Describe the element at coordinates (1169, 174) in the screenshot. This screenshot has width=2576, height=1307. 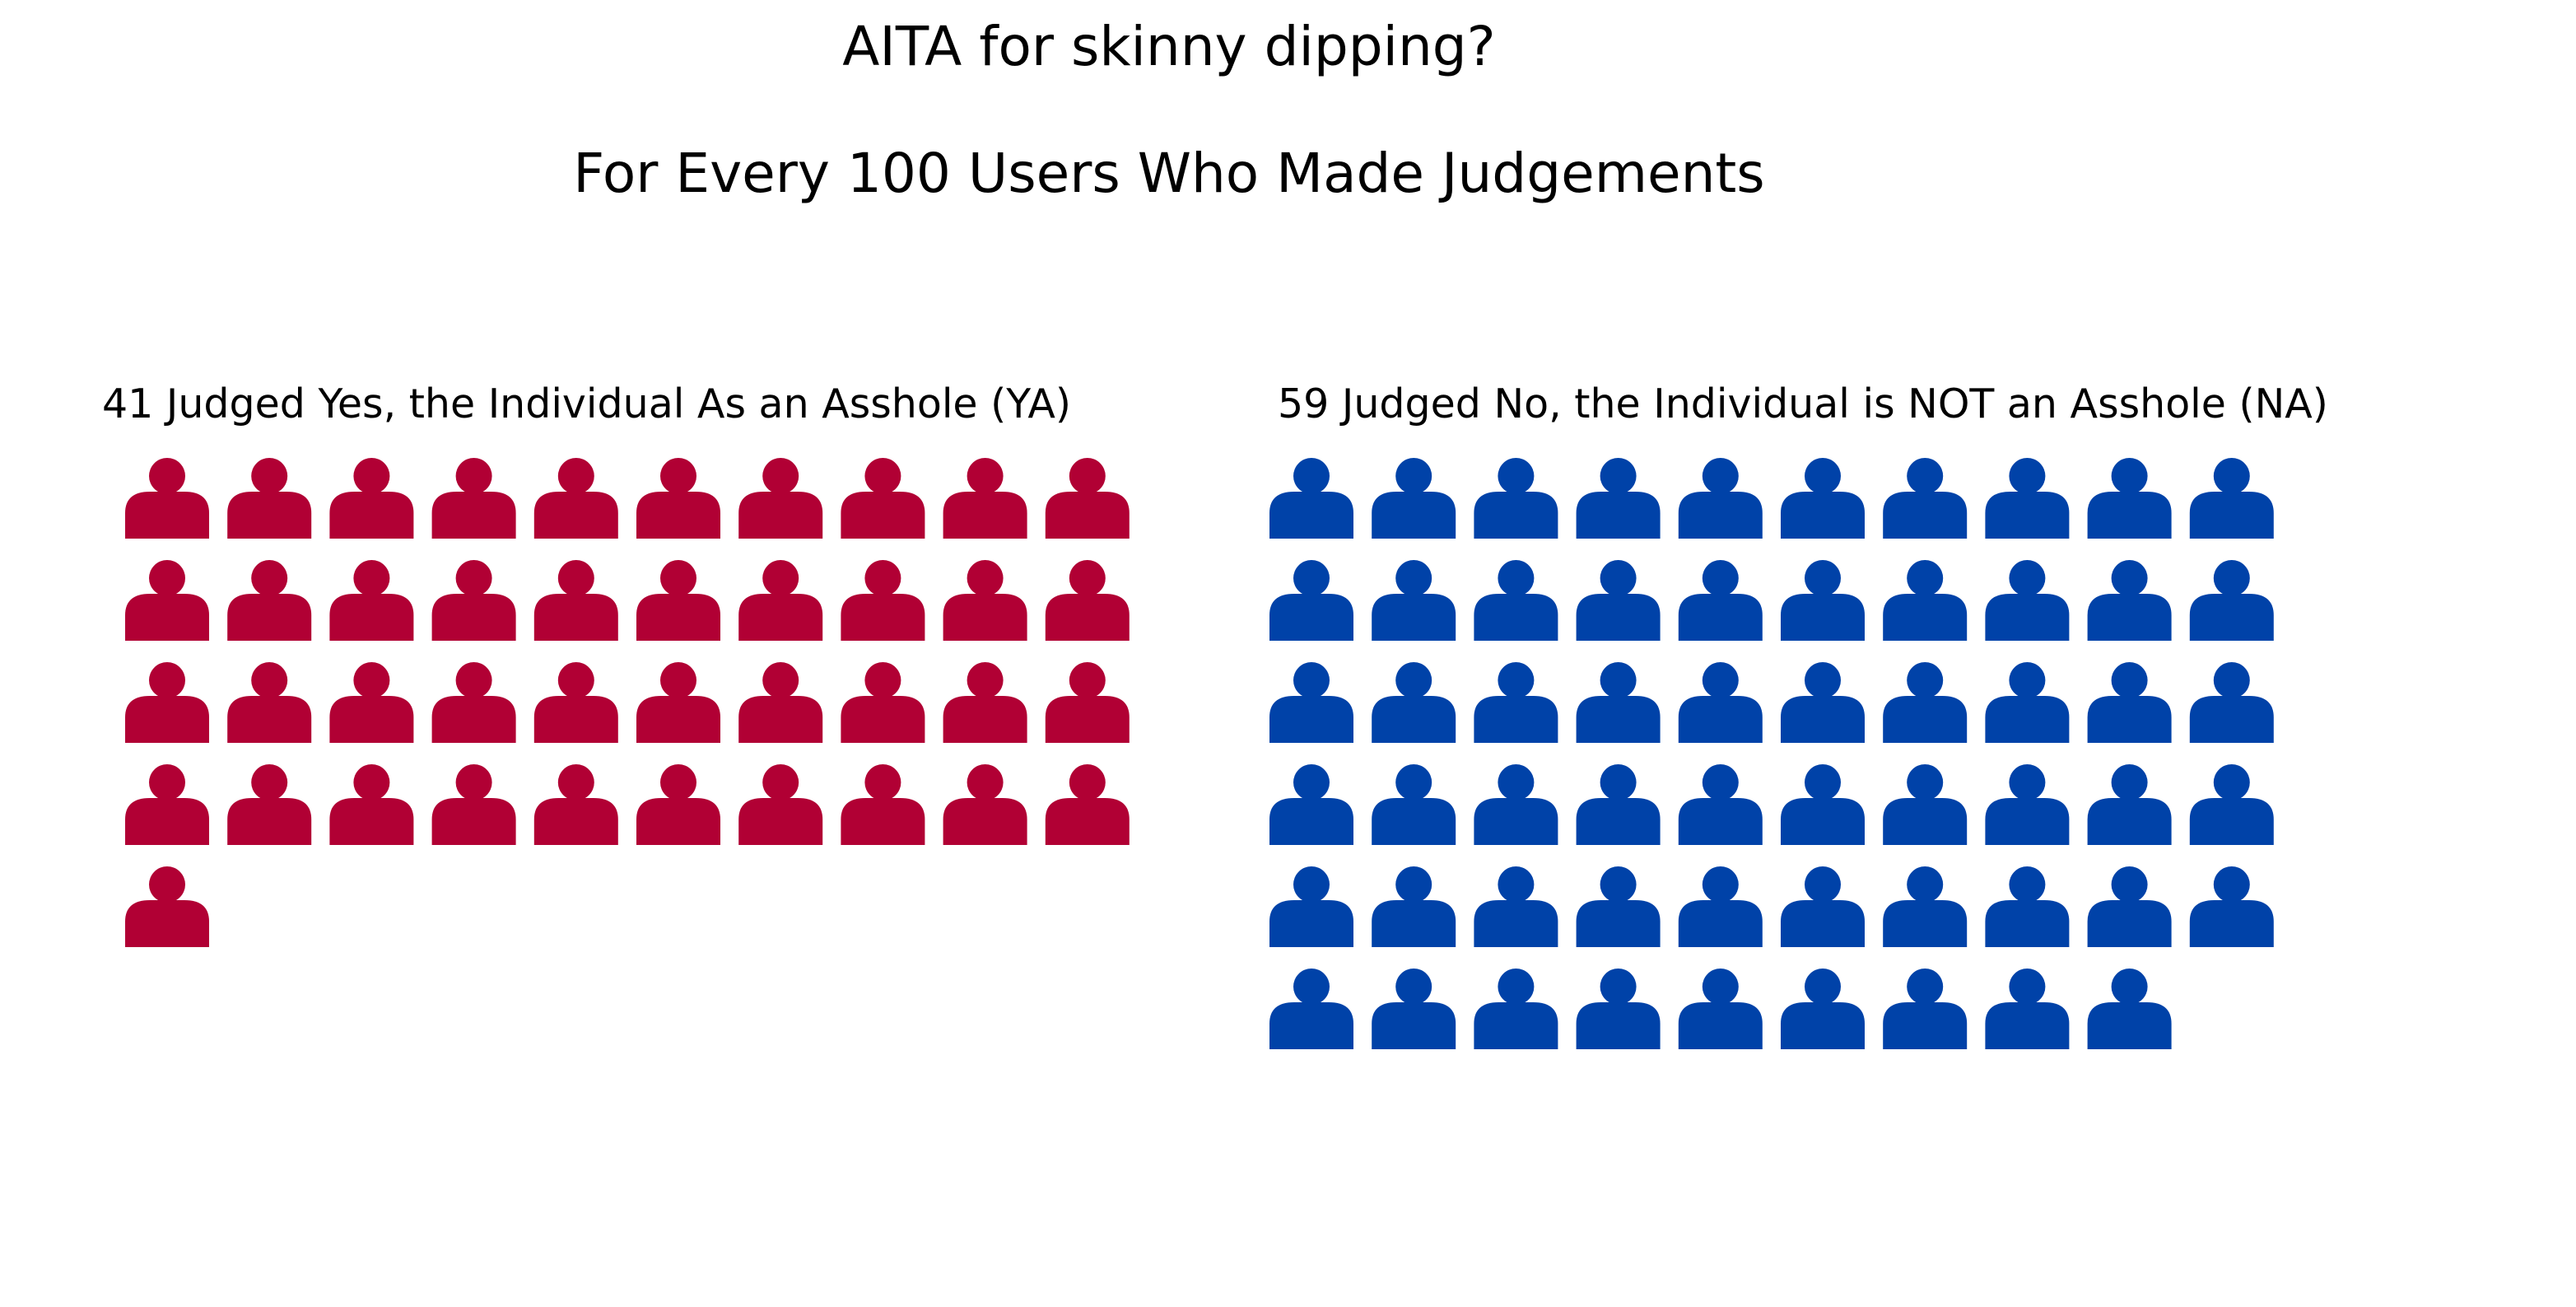
I see `chart-subtitle: For Every 100 Users Who Made Judgements` at that location.